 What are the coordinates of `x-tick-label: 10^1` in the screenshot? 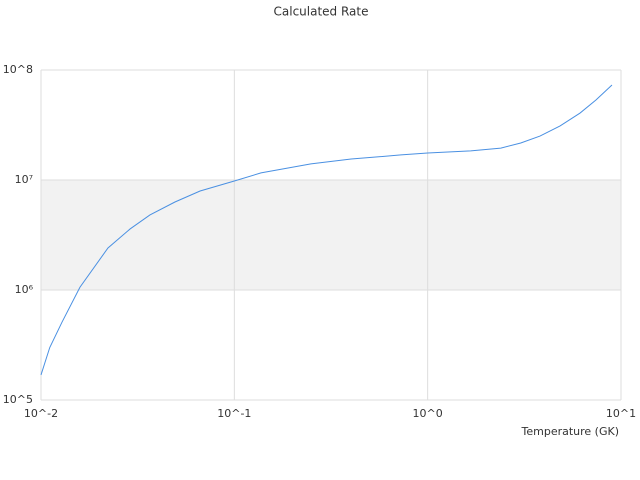 It's located at (621, 413).